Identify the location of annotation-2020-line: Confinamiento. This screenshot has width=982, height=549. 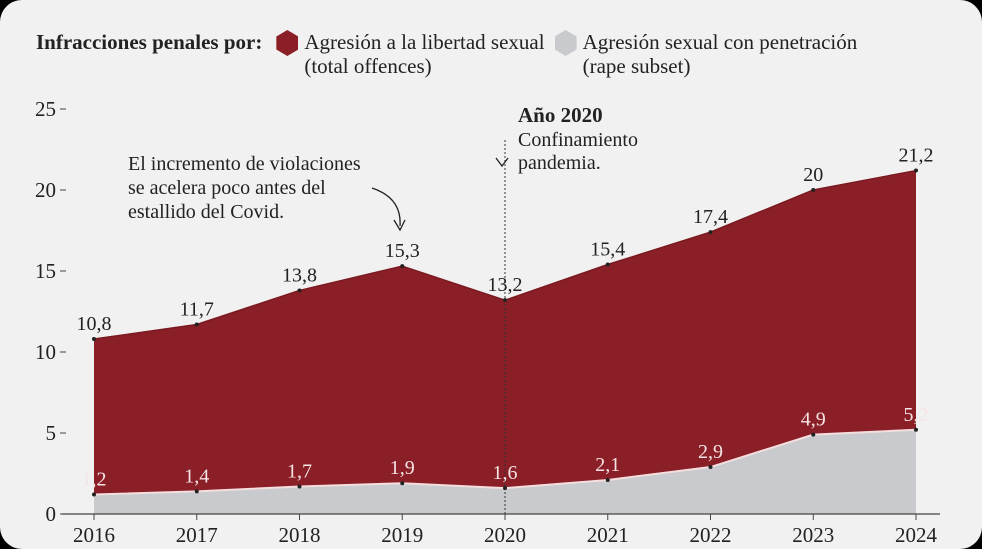
(578, 140).